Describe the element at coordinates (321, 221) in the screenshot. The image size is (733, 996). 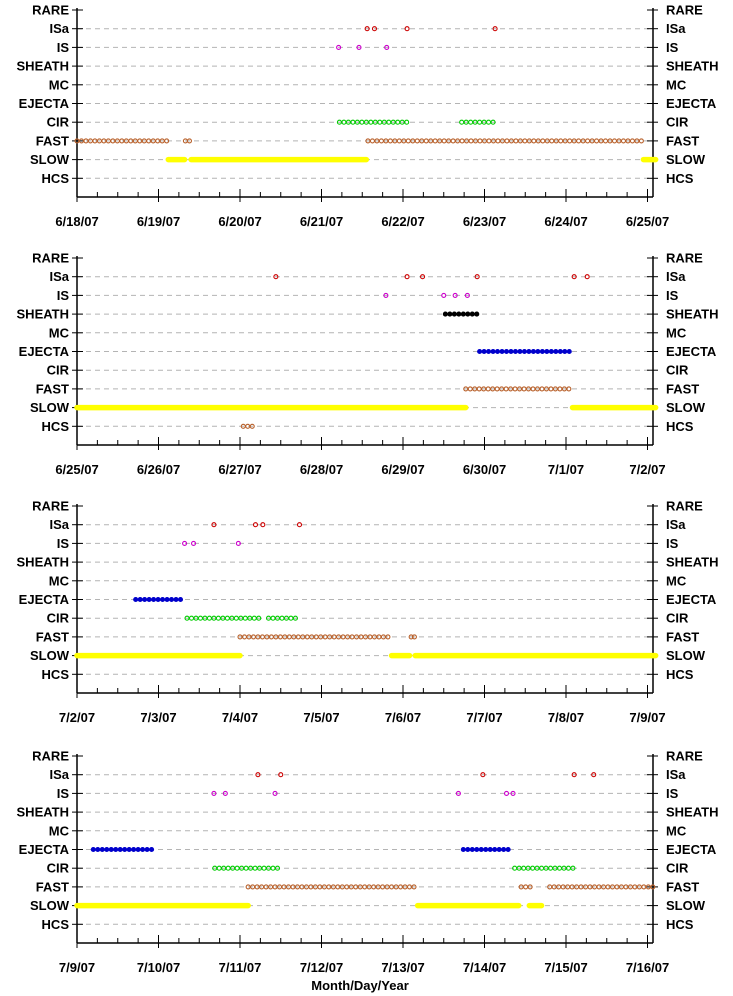
I see `x-tick-label: 6/21/07` at that location.